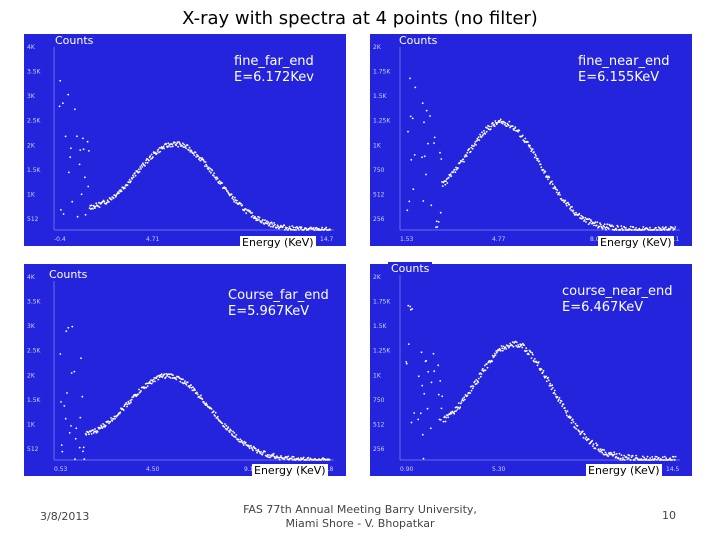 The width and height of the screenshot is (720, 540). Describe the element at coordinates (290, 470) in the screenshot. I see `x-axis-label: Energy (KeV)` at that location.